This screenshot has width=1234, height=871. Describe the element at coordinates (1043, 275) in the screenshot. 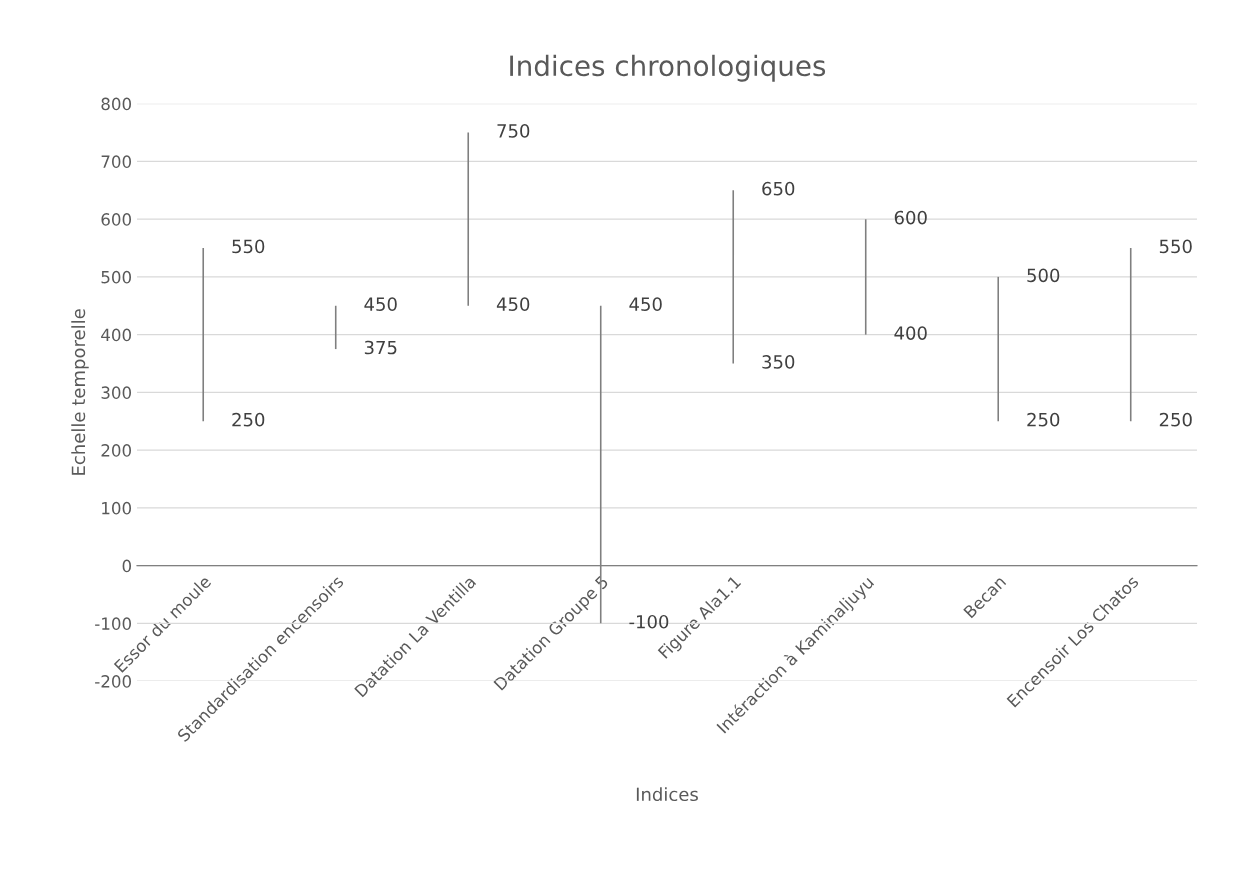

I see `annotation: 500` at that location.